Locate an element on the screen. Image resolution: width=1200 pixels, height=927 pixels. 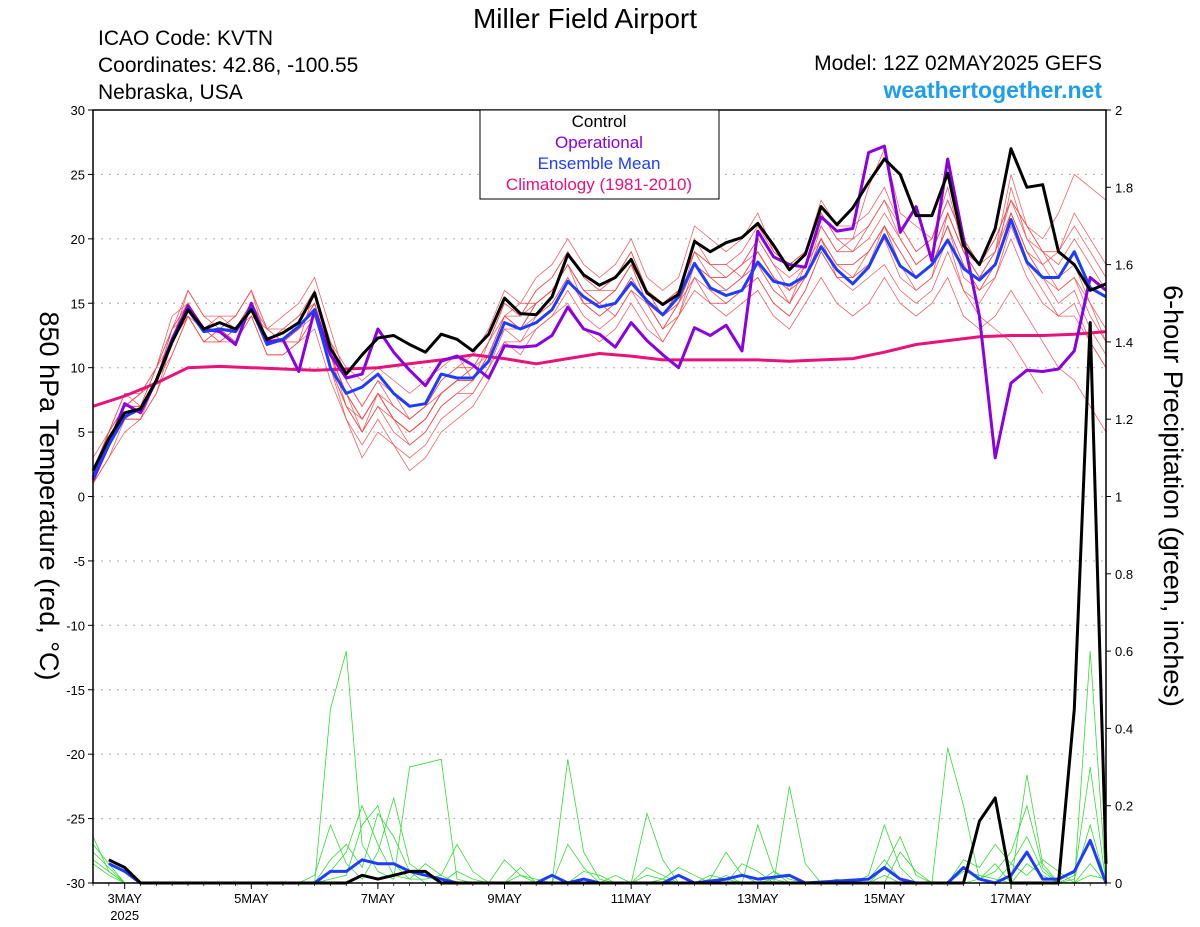
y-axis-right: 2 1.8 1.6 1.4 1.2 1 0.8 0.6 0.4 0.2 0 is located at coordinates (1119, 497).